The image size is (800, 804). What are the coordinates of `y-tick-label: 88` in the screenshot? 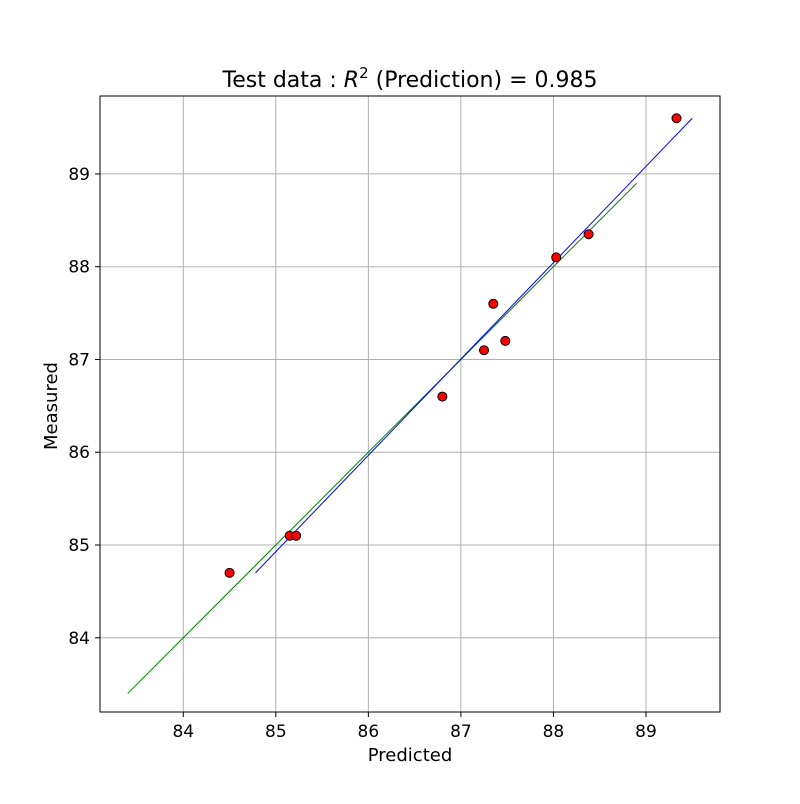 It's located at (79, 268).